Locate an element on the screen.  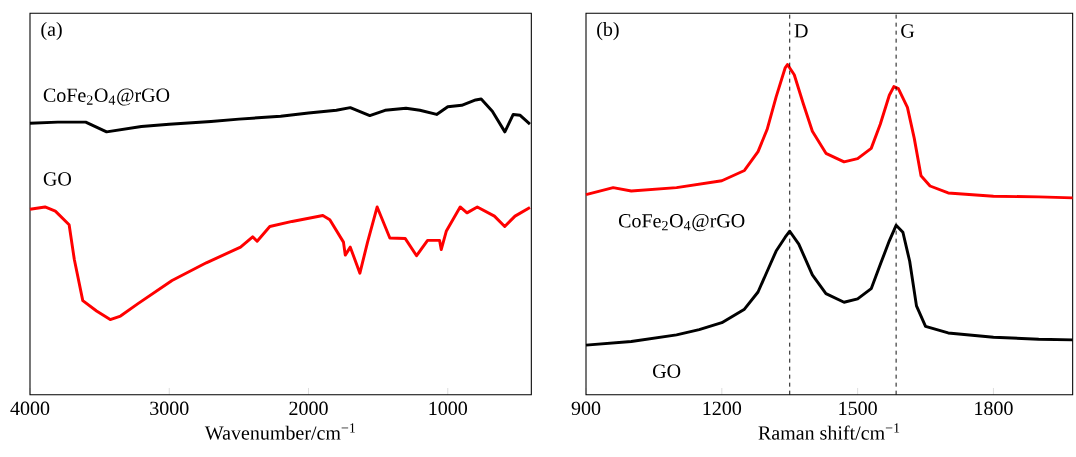
x-tick-label: 1800 is located at coordinates (994, 408).